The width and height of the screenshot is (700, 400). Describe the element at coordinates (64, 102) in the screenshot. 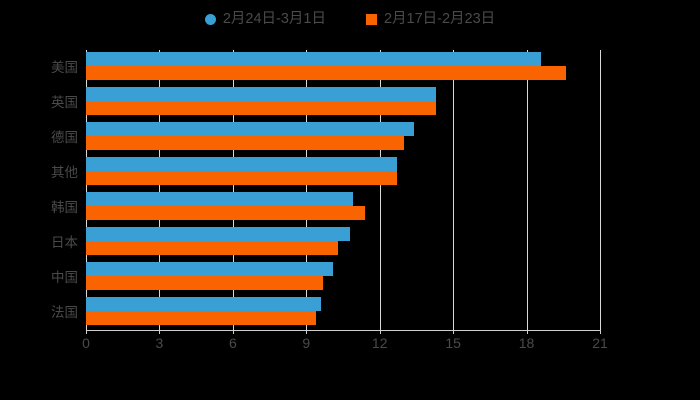

I see `y-axis-label-英国: 英国` at that location.